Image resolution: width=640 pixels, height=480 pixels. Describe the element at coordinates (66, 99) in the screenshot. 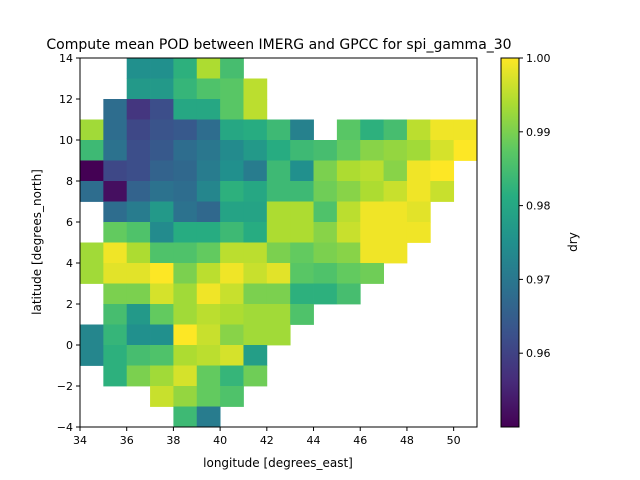

I see `y-tick-label: 12` at that location.